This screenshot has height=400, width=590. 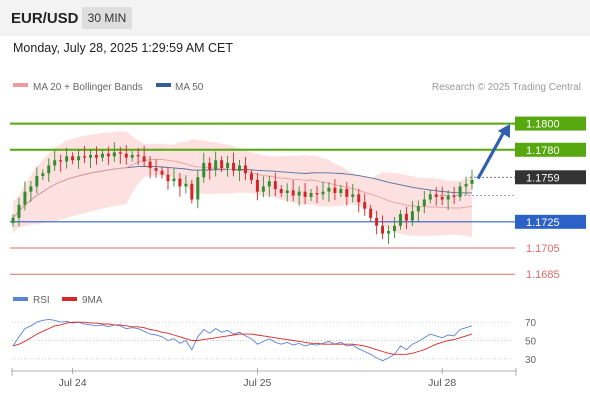 What do you see at coordinates (41, 300) in the screenshot?
I see `rsi-legend-label: RSI` at bounding box center [41, 300].